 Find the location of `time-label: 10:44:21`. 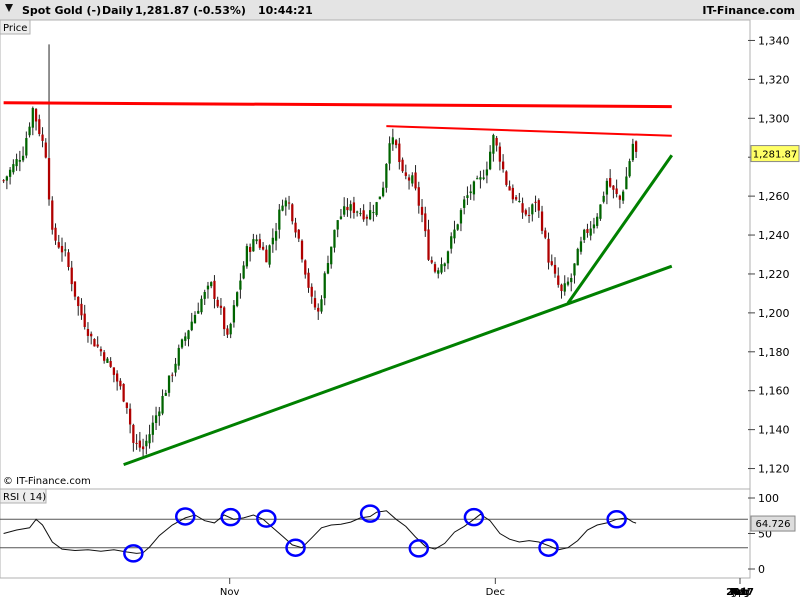

time-label: 10:44:21 is located at coordinates (285, 10).